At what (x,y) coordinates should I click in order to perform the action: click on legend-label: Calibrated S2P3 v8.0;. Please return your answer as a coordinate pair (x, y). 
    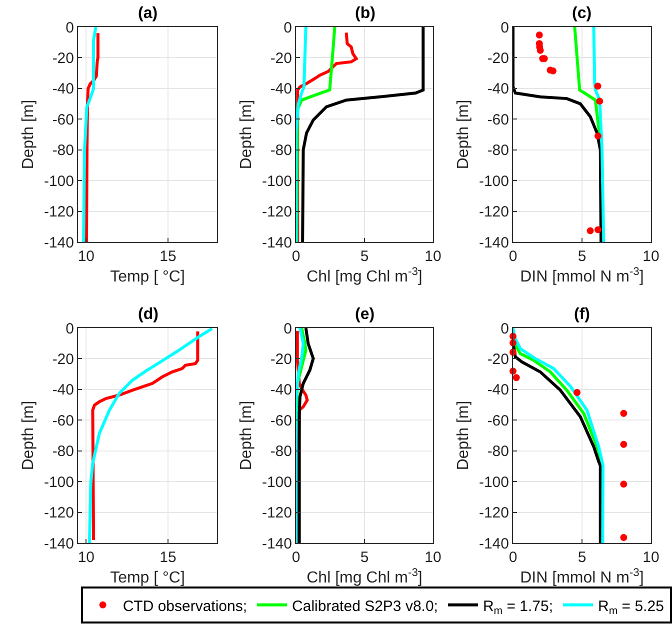
    Looking at the image, I should click on (365, 606).